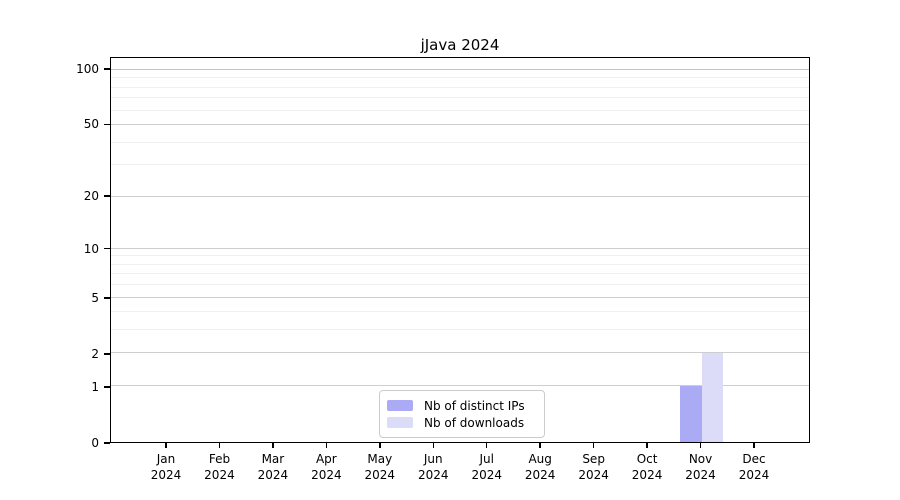 Image resolution: width=900 pixels, height=500 pixels. Describe the element at coordinates (95, 386) in the screenshot. I see `y-tick-label-1: 1` at that location.